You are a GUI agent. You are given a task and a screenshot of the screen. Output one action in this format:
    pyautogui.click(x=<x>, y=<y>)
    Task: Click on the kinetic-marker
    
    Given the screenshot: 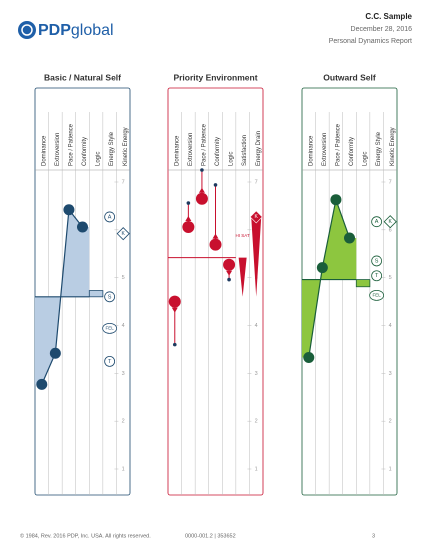 What is the action you would take?
    pyautogui.click(x=123, y=234)
    